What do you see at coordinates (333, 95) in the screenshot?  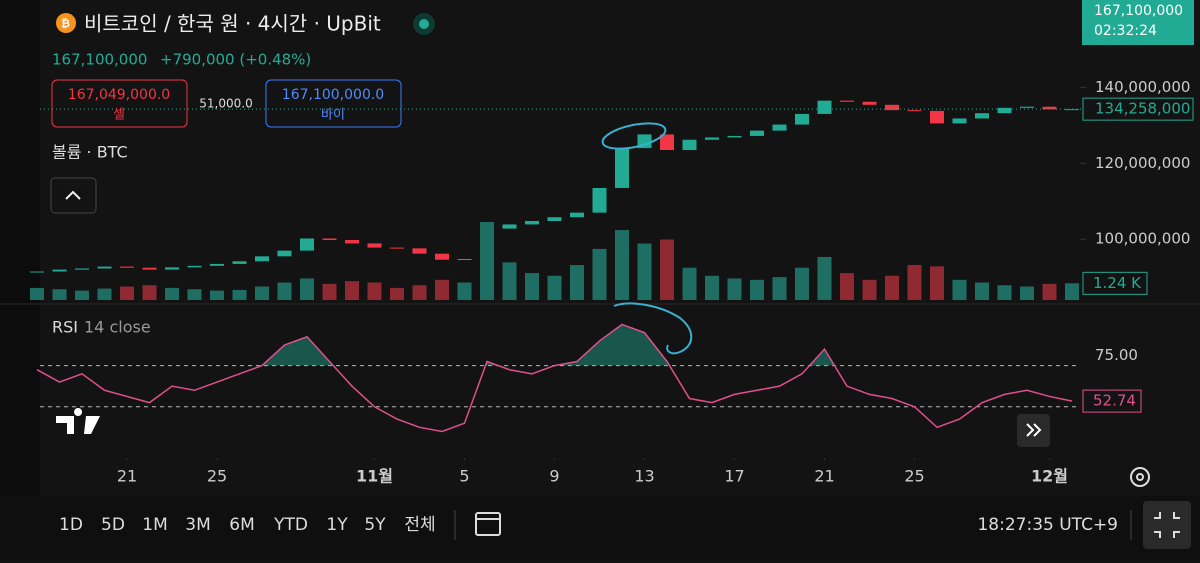 I see `buy-price: 167,100,000.0` at bounding box center [333, 95].